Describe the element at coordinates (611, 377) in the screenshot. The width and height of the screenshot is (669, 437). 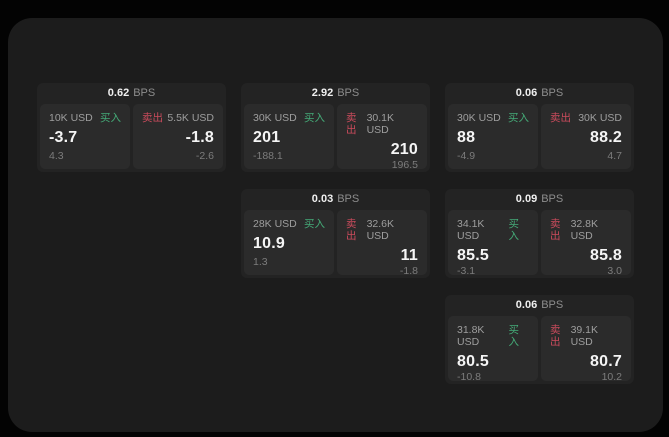
I see `sell-delta: 10.2` at that location.